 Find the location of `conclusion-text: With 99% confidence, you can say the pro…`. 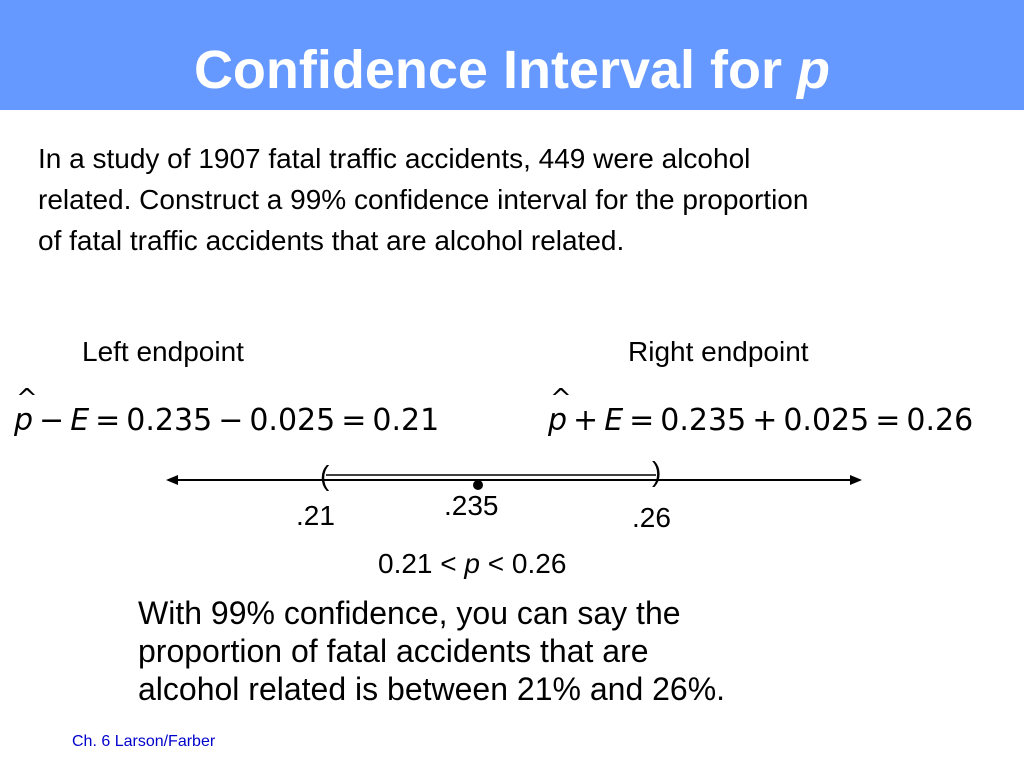

conclusion-text: With 99% confidence, you can say the pro… is located at coordinates (548, 651).